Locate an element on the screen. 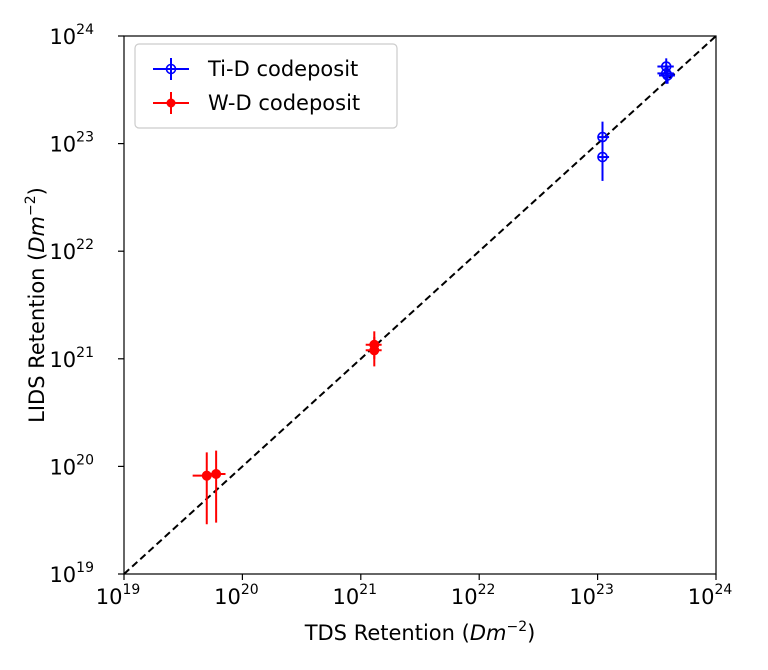 Image resolution: width=768 pixels, height=670 pixels. legend-box is located at coordinates (266, 86).